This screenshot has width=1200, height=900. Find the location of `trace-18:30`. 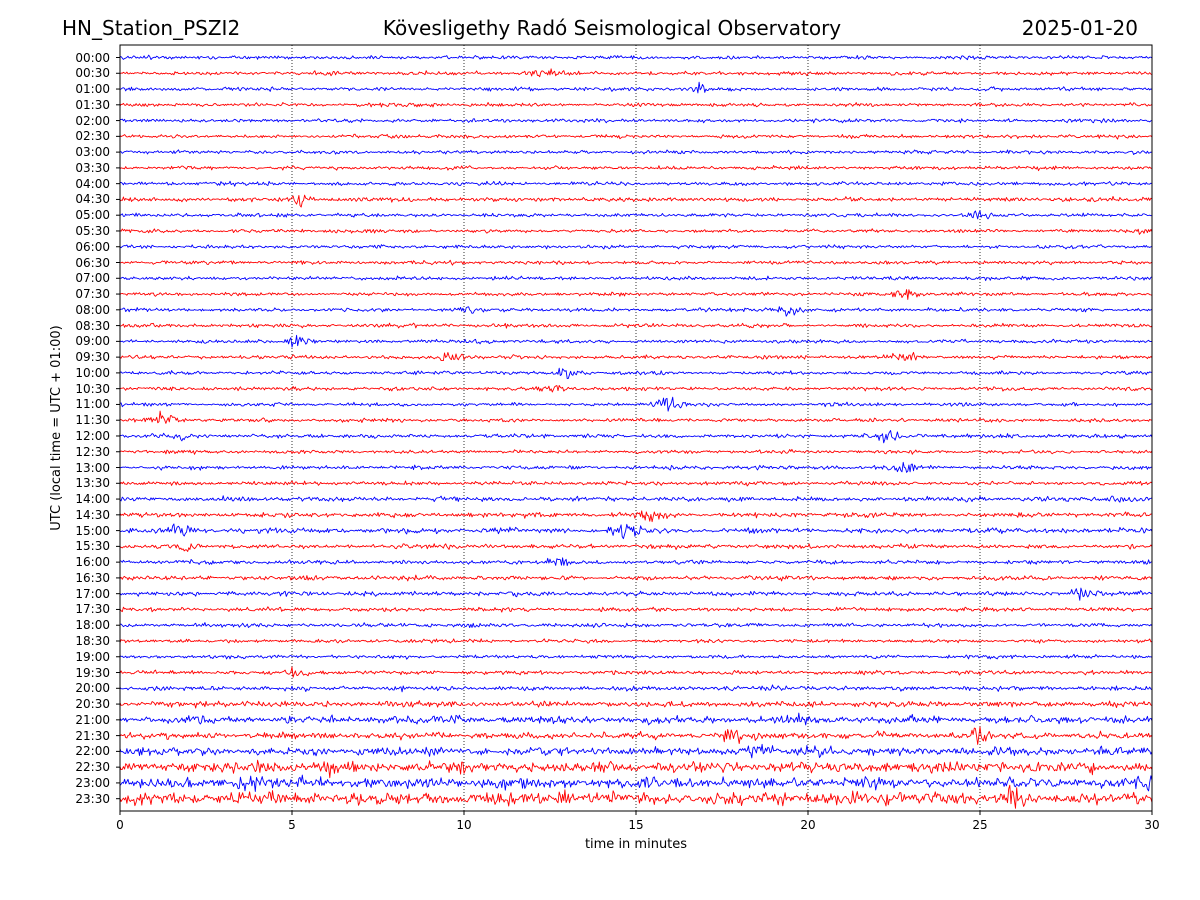

trace-18:30 is located at coordinates (636, 641).